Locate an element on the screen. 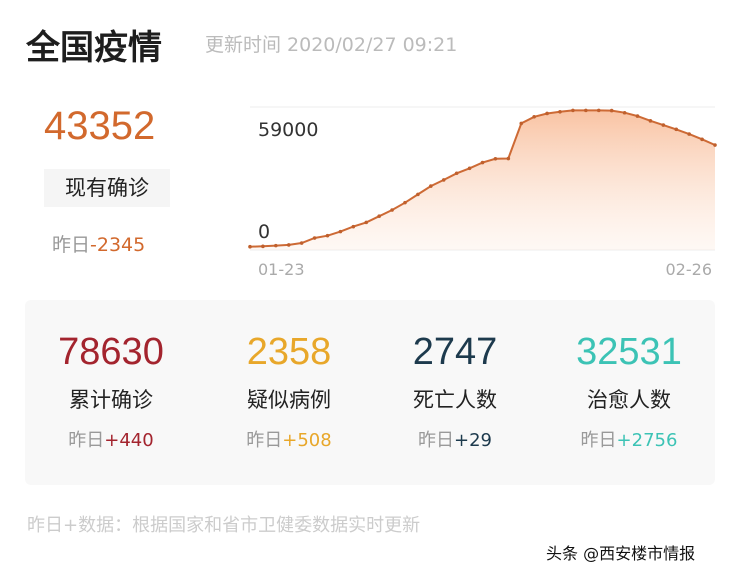  stat-delta: 昨日+440 is located at coordinates (111, 439).